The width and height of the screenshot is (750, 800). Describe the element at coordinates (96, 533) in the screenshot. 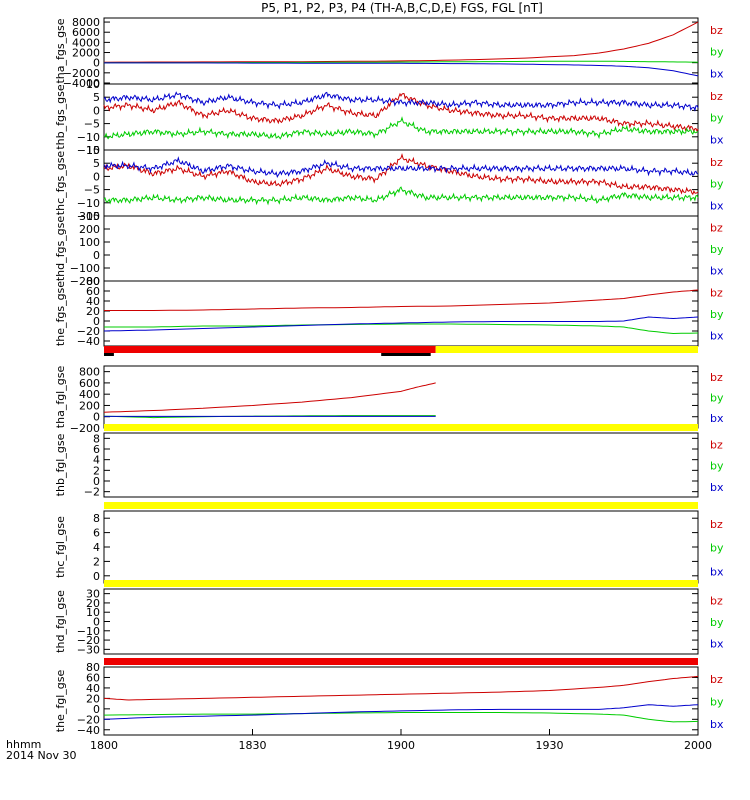

I see `y-tick-label: 6` at that location.